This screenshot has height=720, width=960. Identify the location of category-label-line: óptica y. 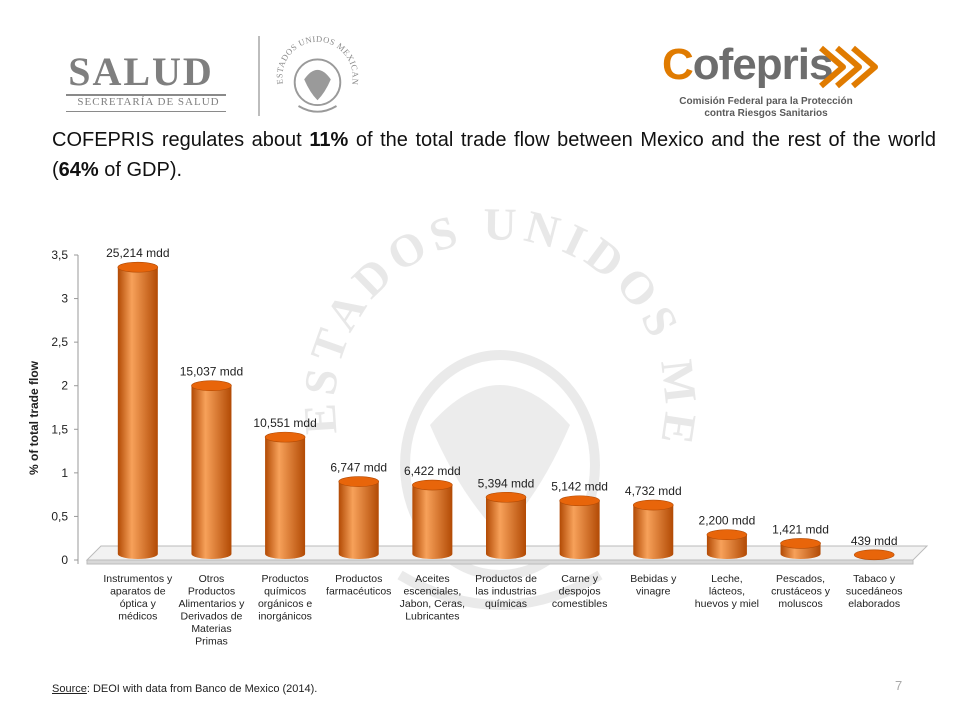
(138, 604).